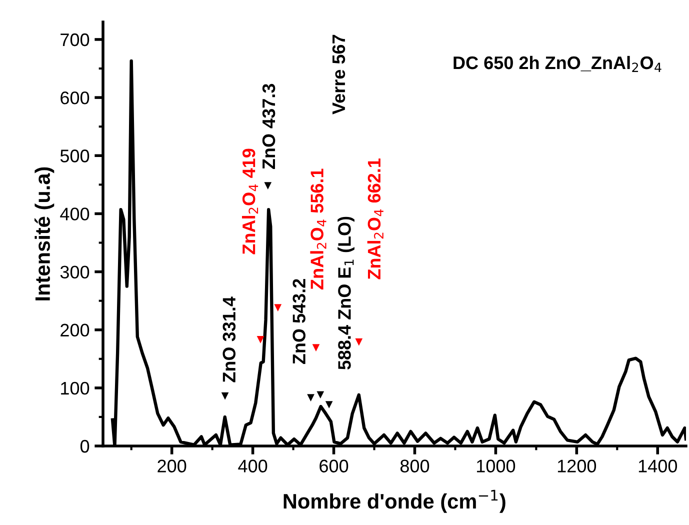 The height and width of the screenshot is (525, 689). What do you see at coordinates (44, 233) in the screenshot?
I see `y-axis-title: Intensité (u.a)` at bounding box center [44, 233].